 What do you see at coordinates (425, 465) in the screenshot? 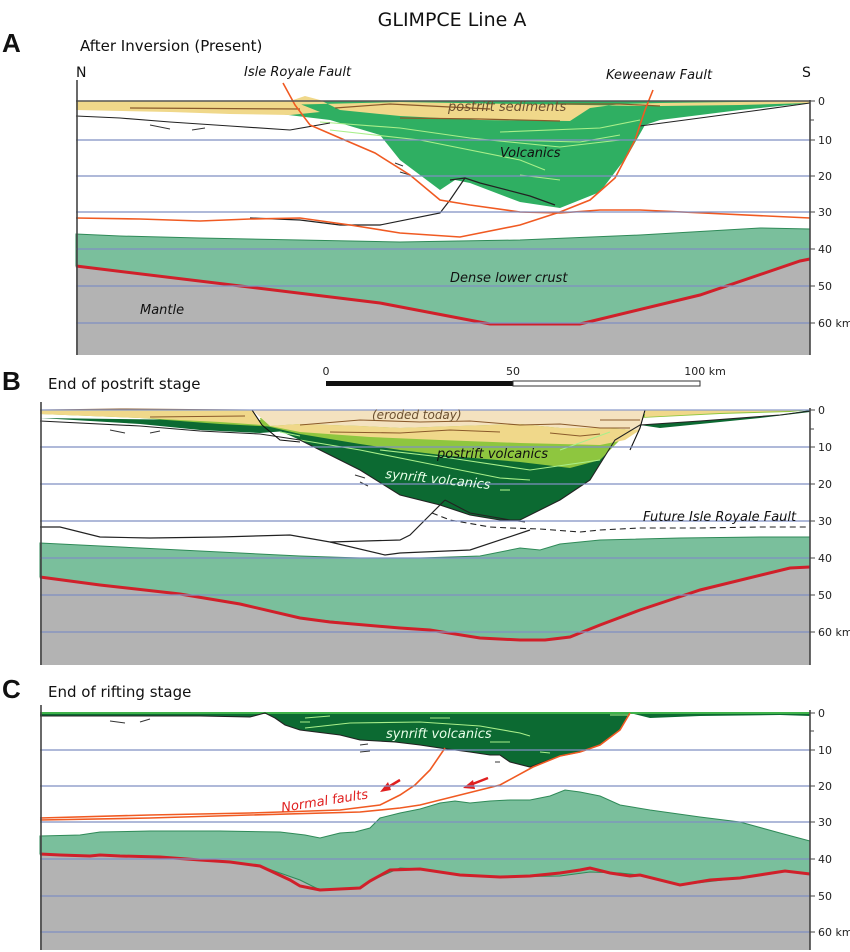
I see `panel-b-volcanics-base-line` at bounding box center [425, 465].